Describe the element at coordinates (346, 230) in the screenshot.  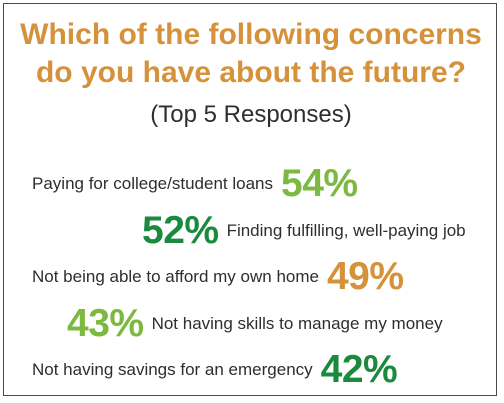
I see `response-label-2: Finding fulfilling, well-paying job` at that location.